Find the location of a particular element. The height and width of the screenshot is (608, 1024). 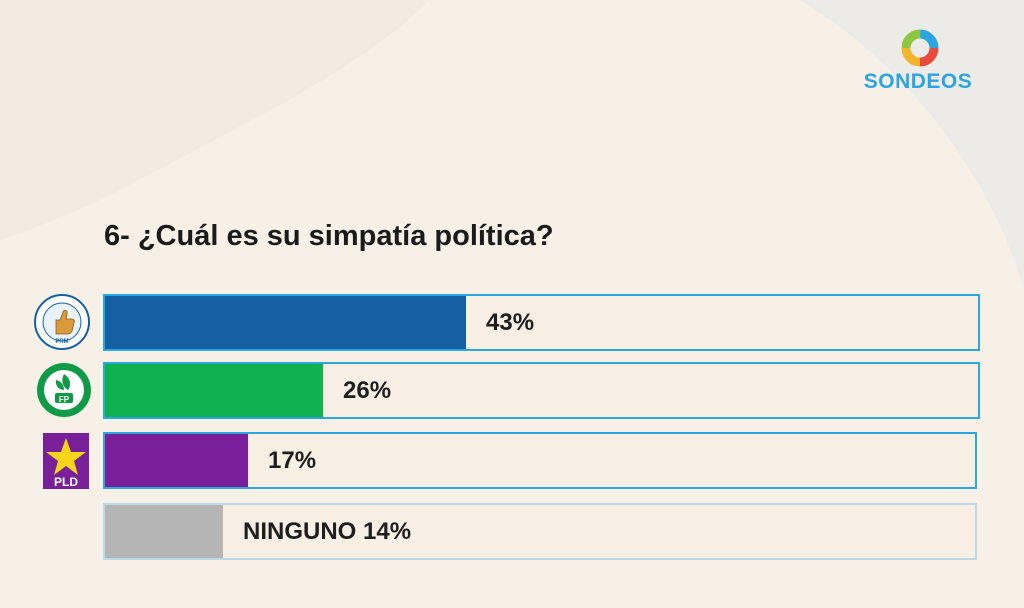

bar-ninguno is located at coordinates (164, 531).